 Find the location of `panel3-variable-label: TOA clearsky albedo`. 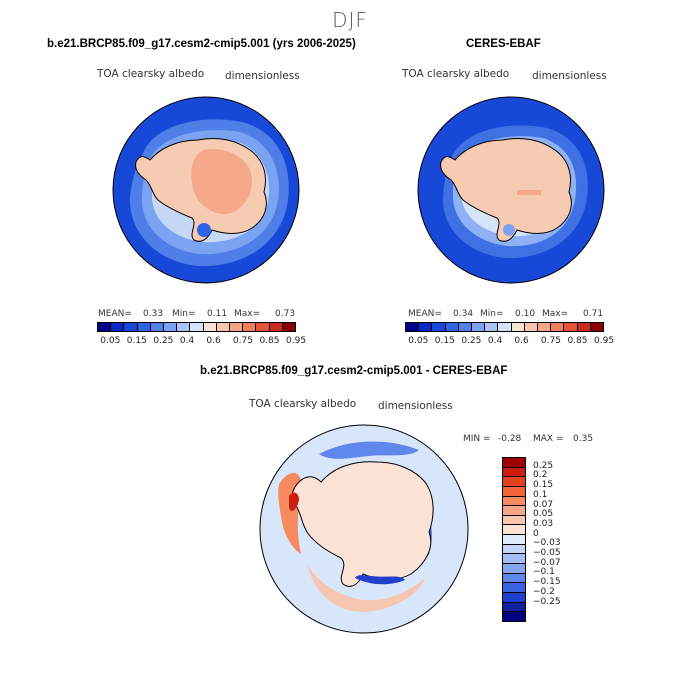

panel3-variable-label: TOA clearsky albedo is located at coordinates (303, 404).